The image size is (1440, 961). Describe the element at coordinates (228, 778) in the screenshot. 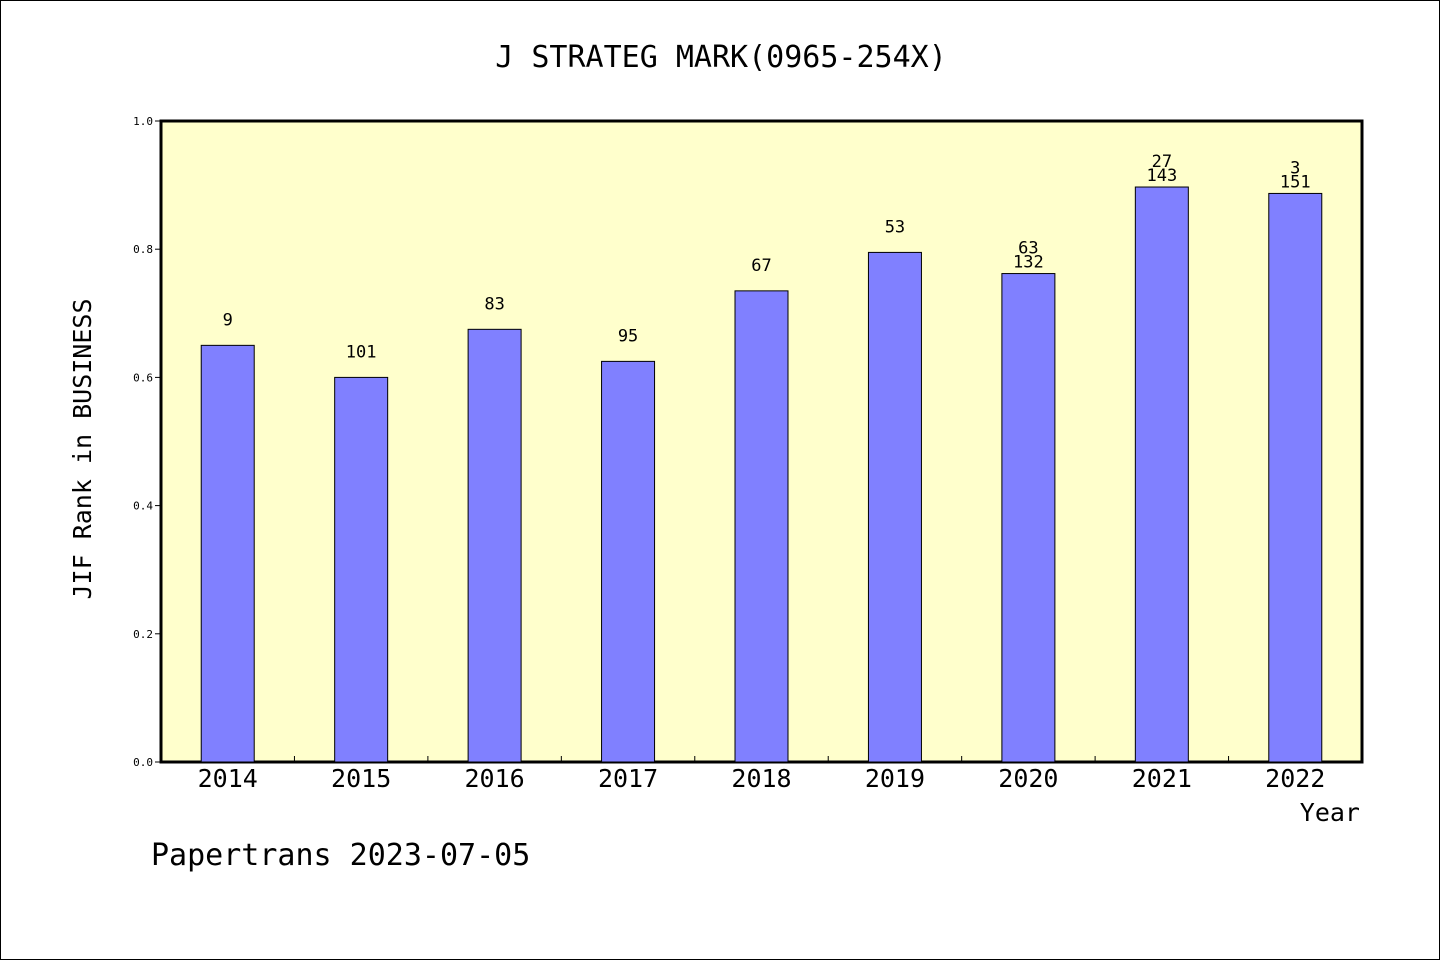

I see `x-tick-label: 2014` at that location.